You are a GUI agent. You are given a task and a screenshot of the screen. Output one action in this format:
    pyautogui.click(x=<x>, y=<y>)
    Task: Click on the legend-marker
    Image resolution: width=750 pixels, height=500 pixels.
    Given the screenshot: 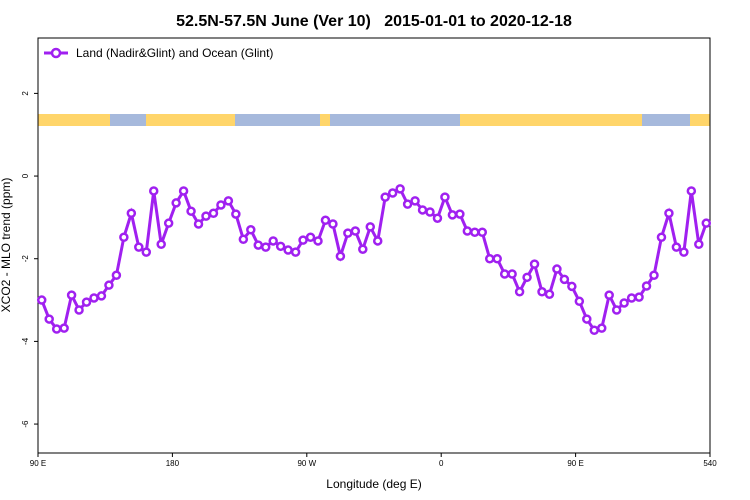 What is the action you would take?
    pyautogui.click(x=56, y=53)
    